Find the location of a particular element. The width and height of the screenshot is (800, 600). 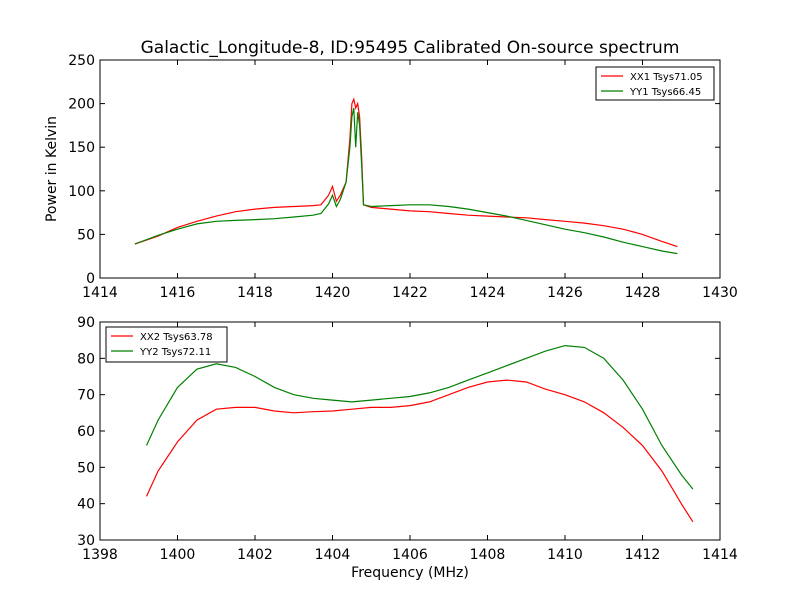

x-tick-label: 1406 is located at coordinates (410, 555).